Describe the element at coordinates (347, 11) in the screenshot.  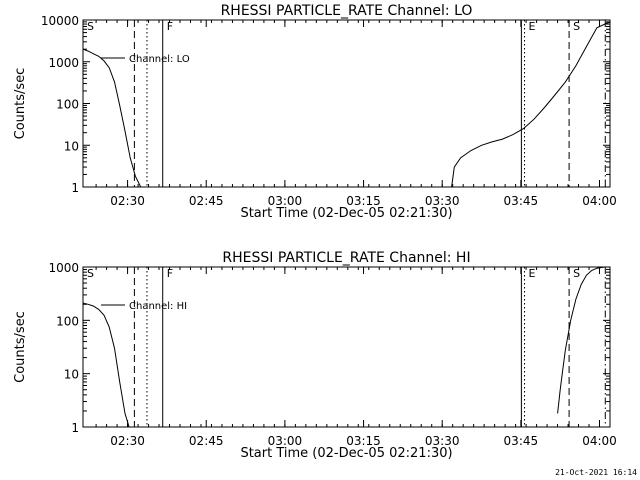
I see `chart-title: RHESSI PARTICLE_RATE Channel: LO` at that location.